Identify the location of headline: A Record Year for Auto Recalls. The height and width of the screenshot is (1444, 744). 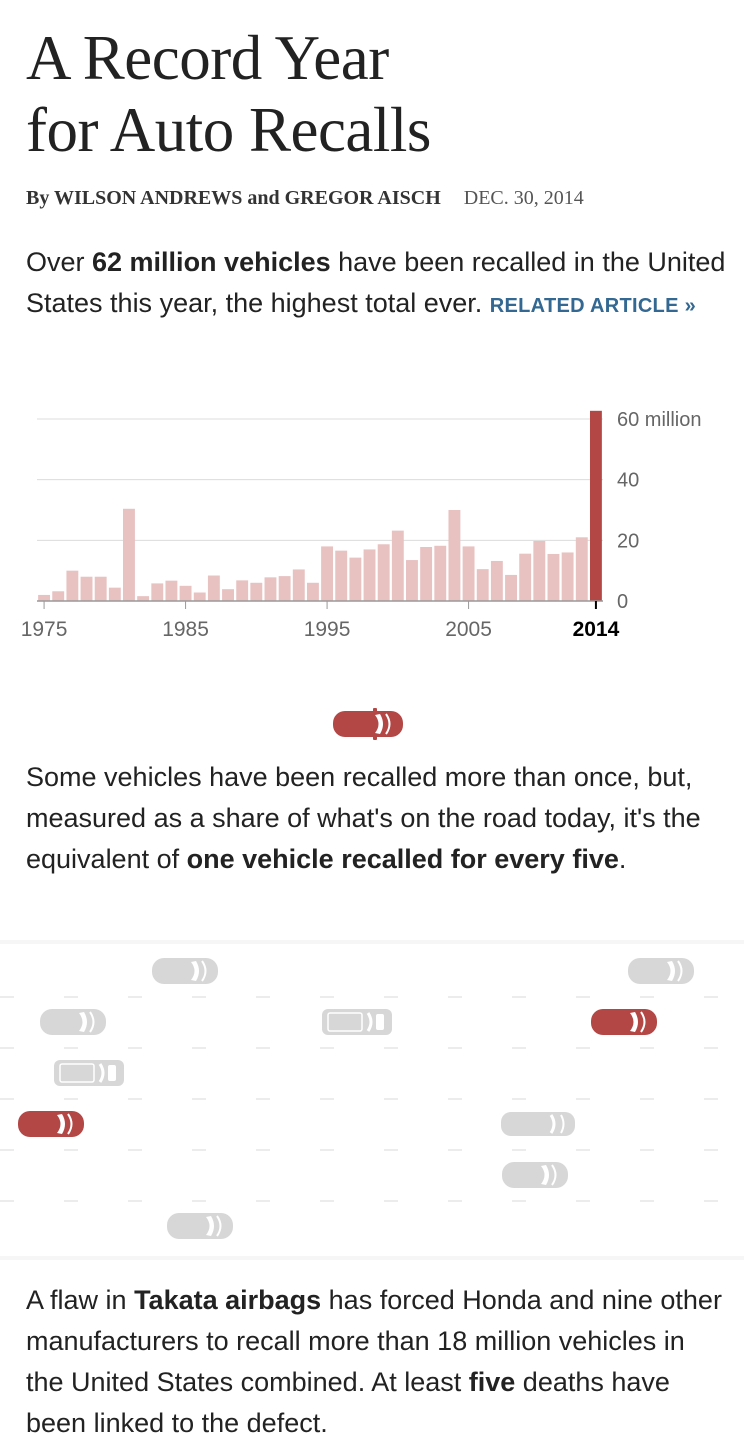
(228, 94).